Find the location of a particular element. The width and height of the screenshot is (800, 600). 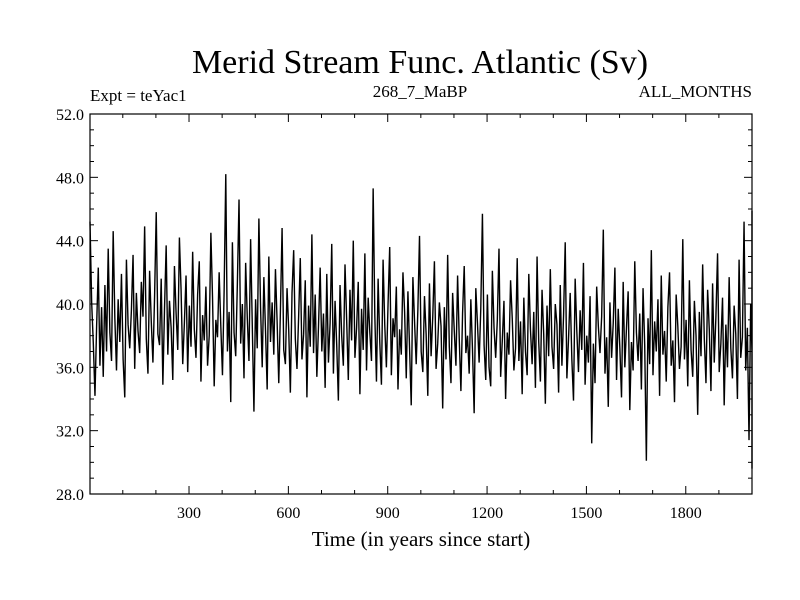

y-tick-label: 32.0 is located at coordinates (70, 432).